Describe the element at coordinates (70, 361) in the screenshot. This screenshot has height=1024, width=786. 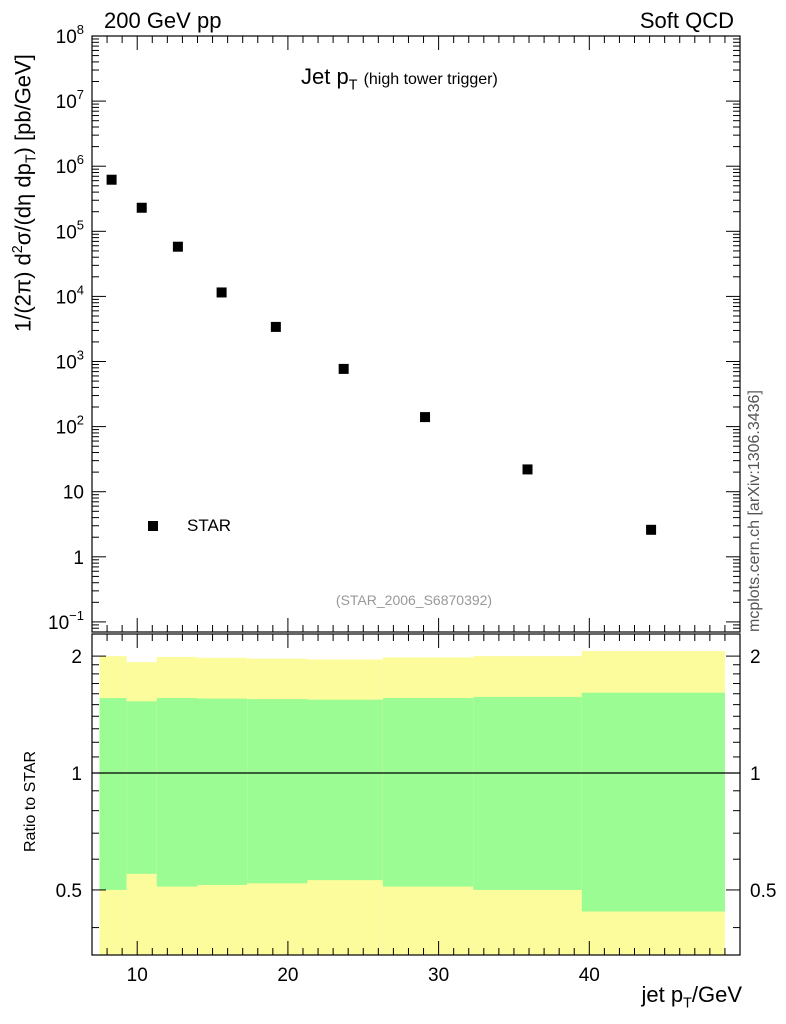
I see `y-tick-label: 10³` at that location.